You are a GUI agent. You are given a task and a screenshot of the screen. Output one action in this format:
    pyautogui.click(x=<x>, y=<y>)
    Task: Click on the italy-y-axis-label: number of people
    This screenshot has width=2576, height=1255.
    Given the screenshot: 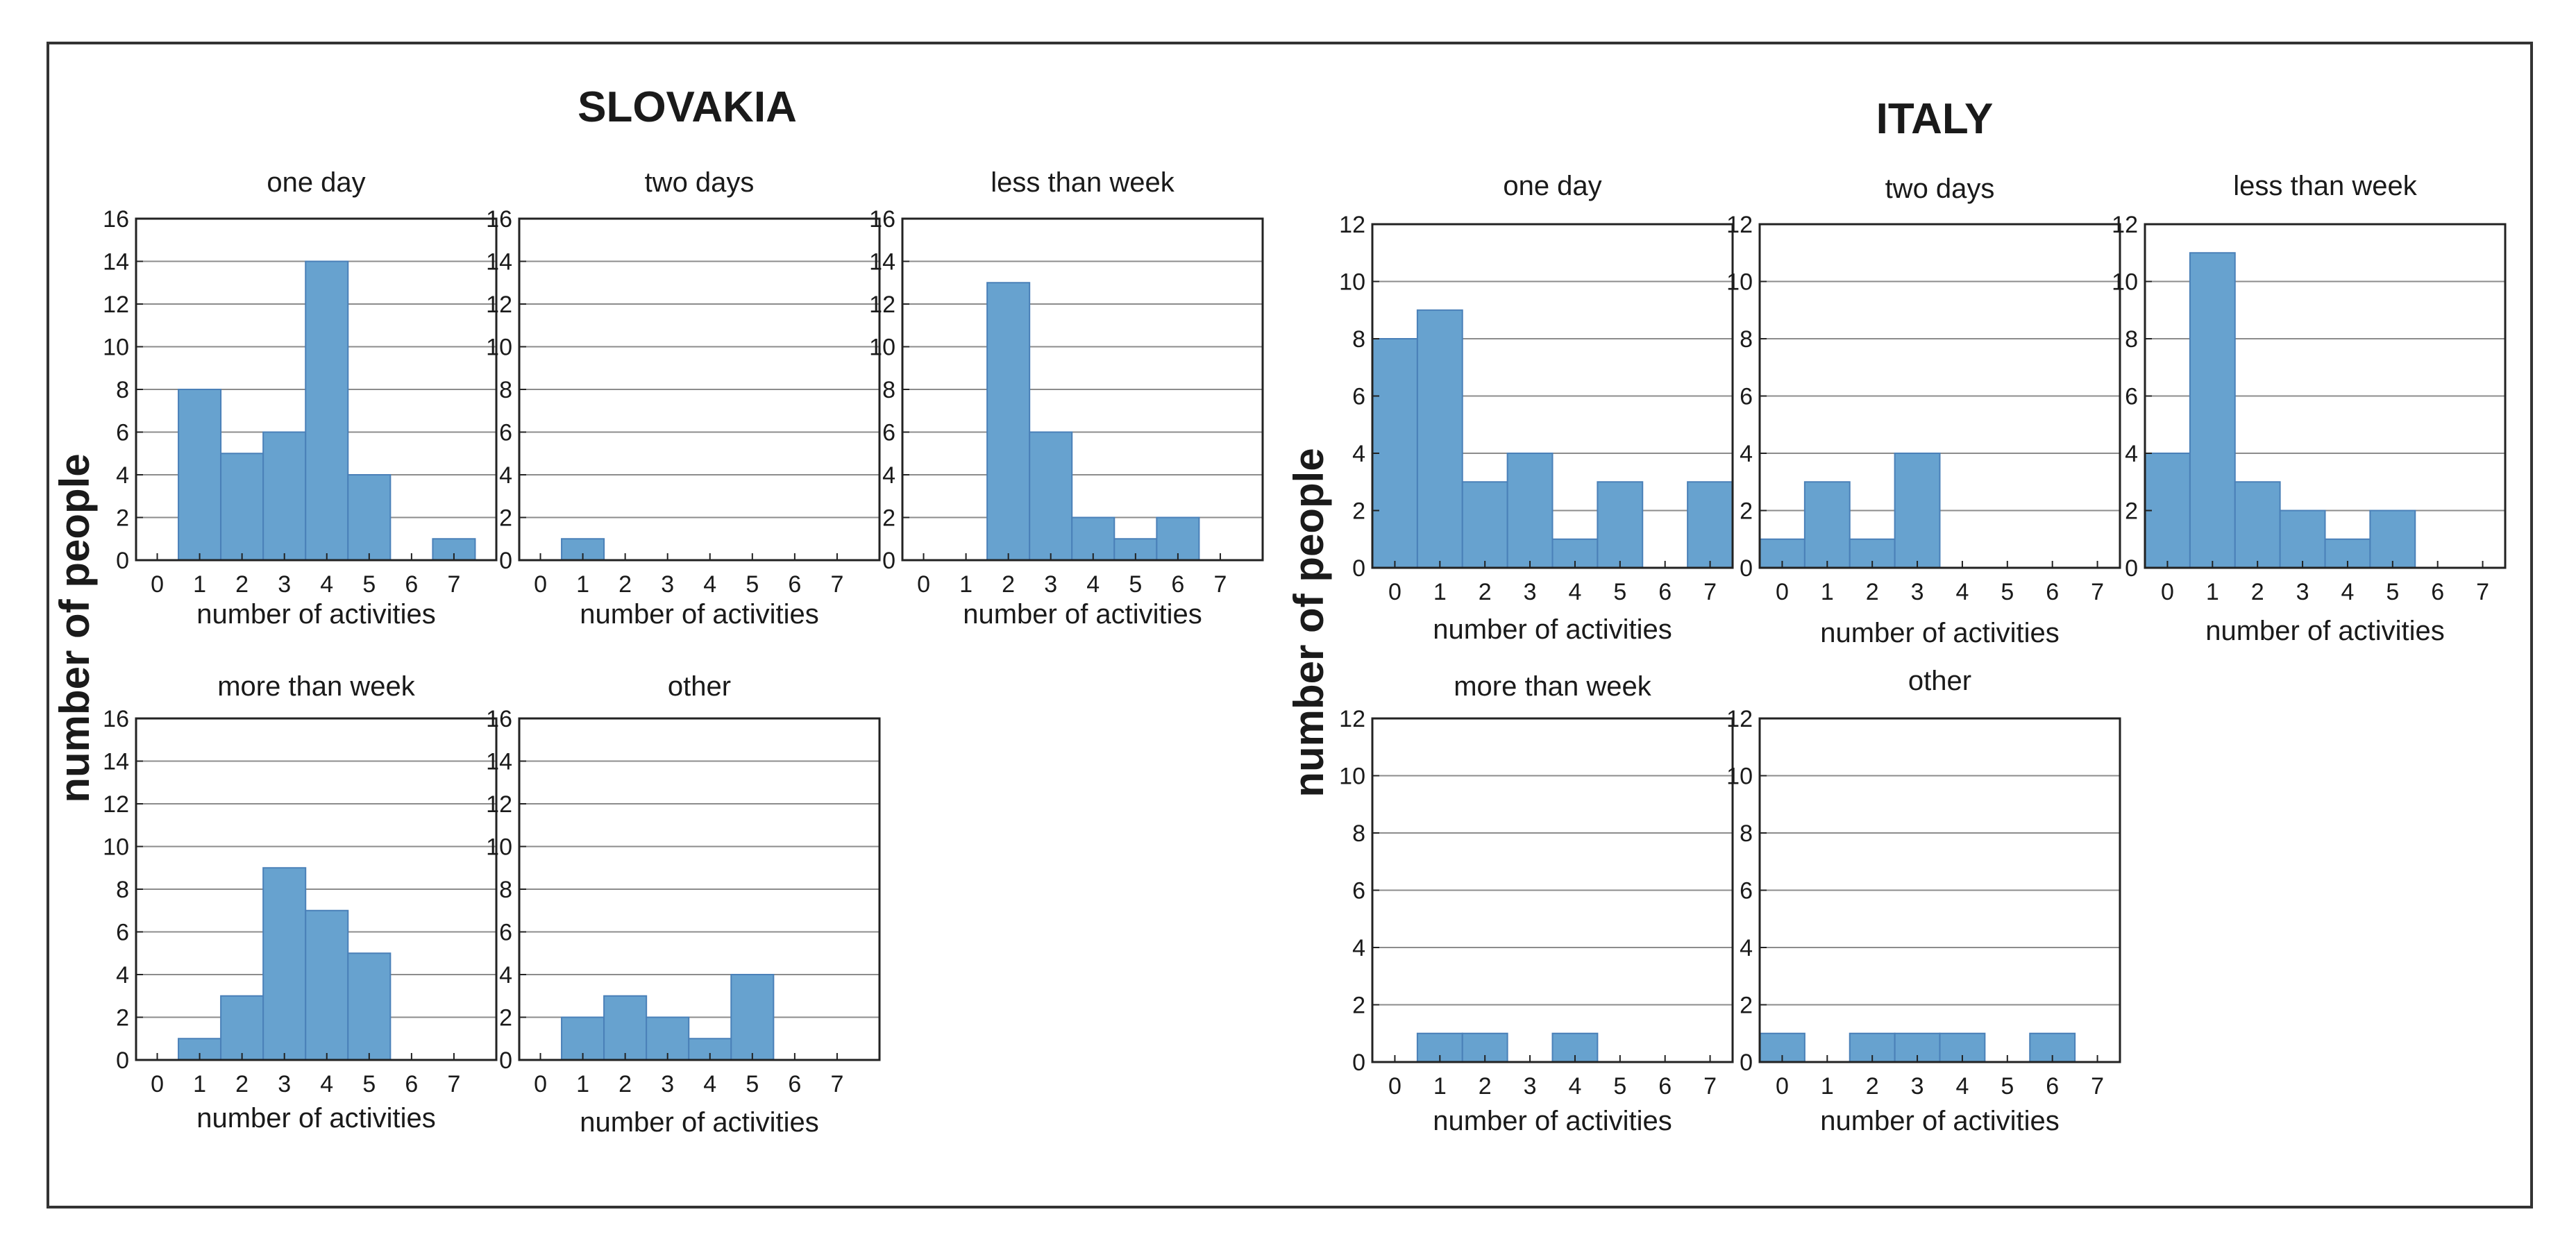 What is the action you would take?
    pyautogui.click(x=1309, y=622)
    